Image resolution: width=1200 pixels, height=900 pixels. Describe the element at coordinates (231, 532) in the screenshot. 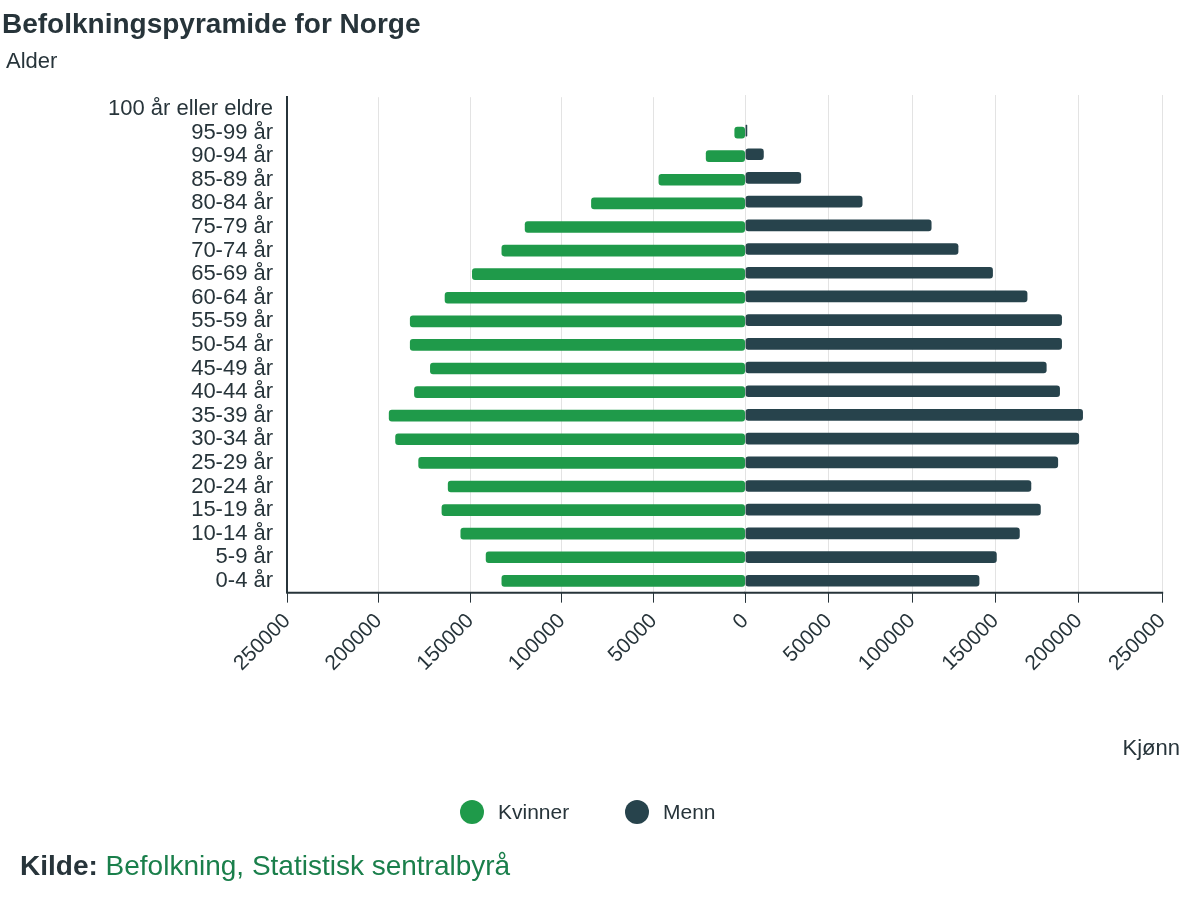

I see `y-tick-label: 10-14 år` at that location.